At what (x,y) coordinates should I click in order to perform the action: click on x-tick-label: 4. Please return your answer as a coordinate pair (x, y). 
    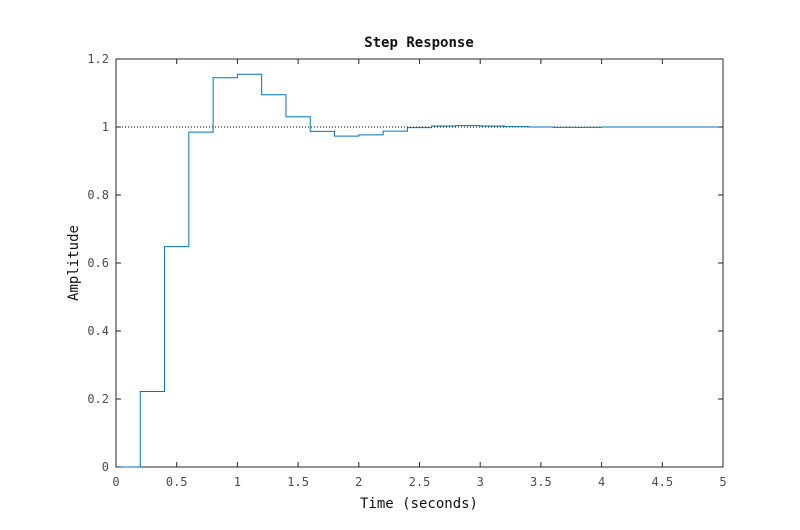
    Looking at the image, I should click on (601, 482).